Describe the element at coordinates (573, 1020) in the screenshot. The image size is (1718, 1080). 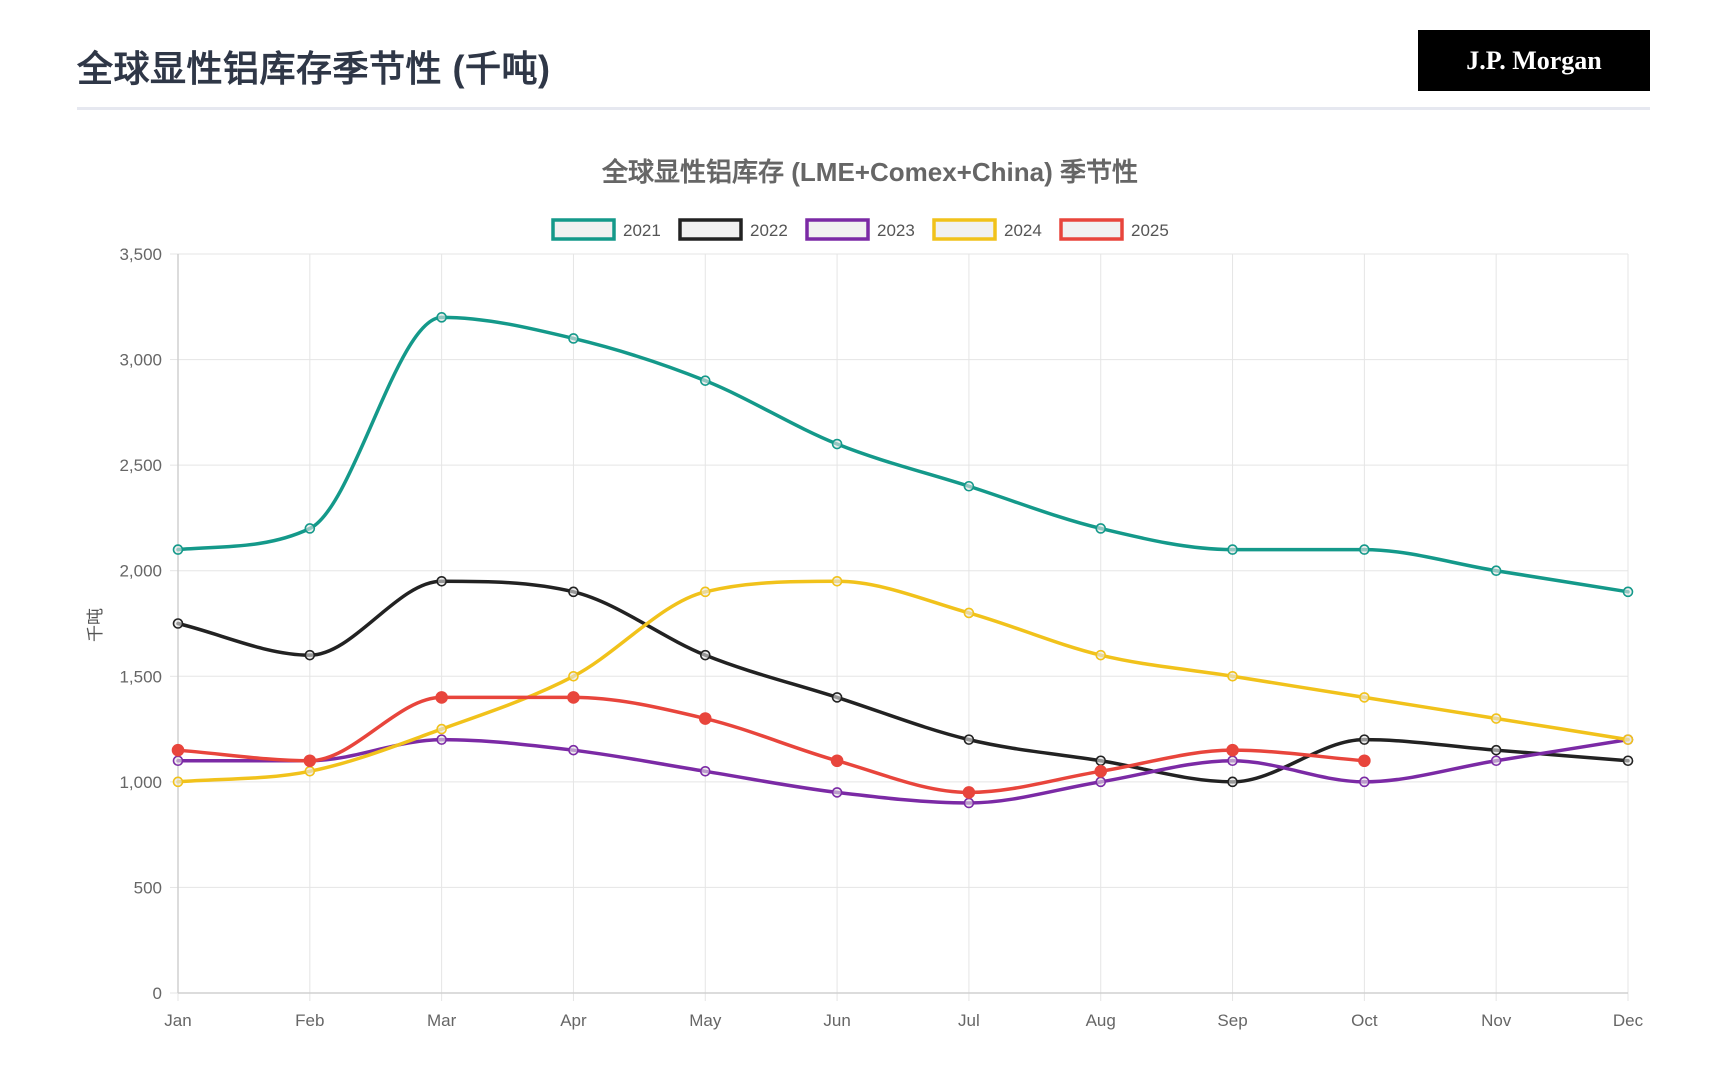
I see `x-tick-label: Apr` at that location.